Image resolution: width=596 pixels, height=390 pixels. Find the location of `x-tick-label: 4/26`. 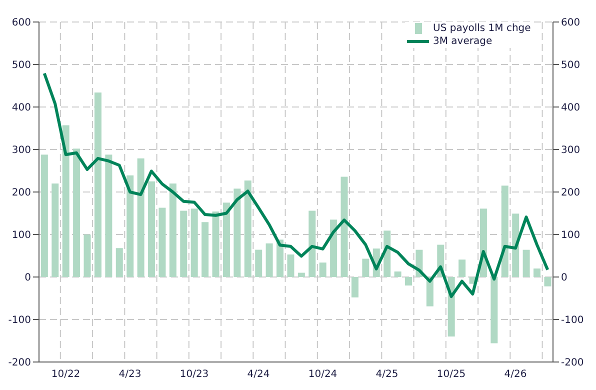

x-tick-label: 4/26 is located at coordinates (515, 374).